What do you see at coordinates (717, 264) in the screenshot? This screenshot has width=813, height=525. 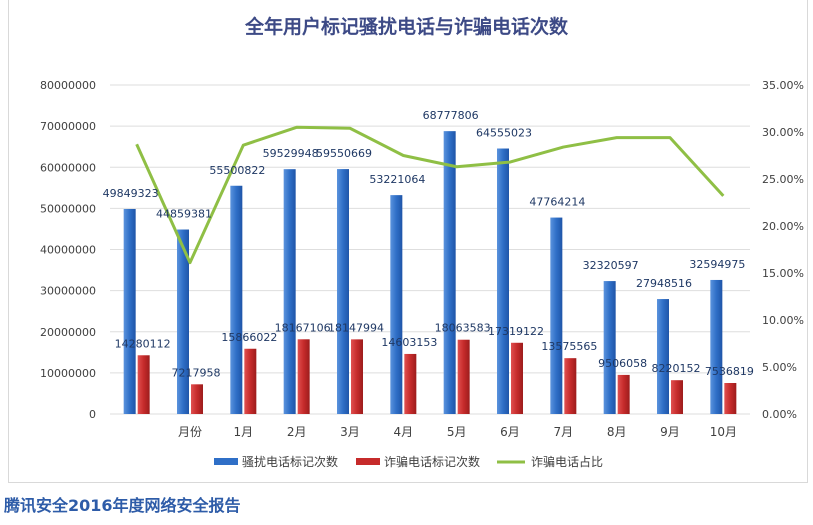 I see `data-label-harass: 32594975` at bounding box center [717, 264].